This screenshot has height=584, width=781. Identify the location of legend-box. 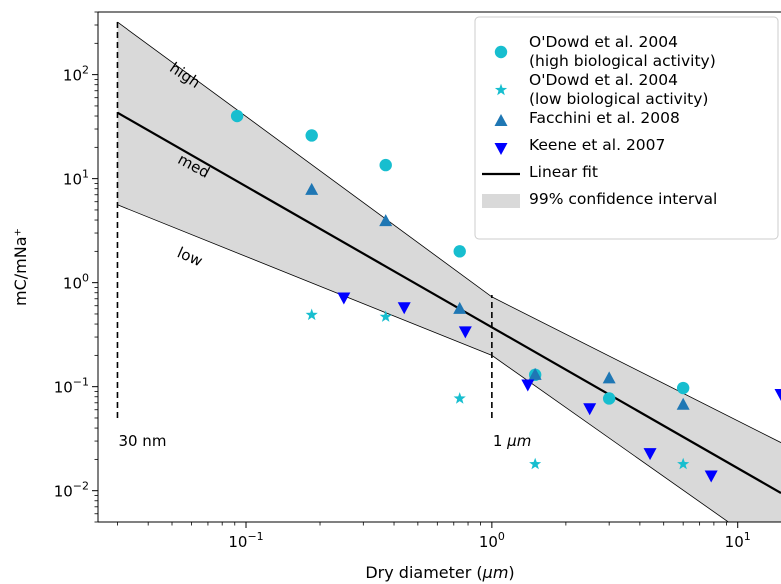
(626, 128).